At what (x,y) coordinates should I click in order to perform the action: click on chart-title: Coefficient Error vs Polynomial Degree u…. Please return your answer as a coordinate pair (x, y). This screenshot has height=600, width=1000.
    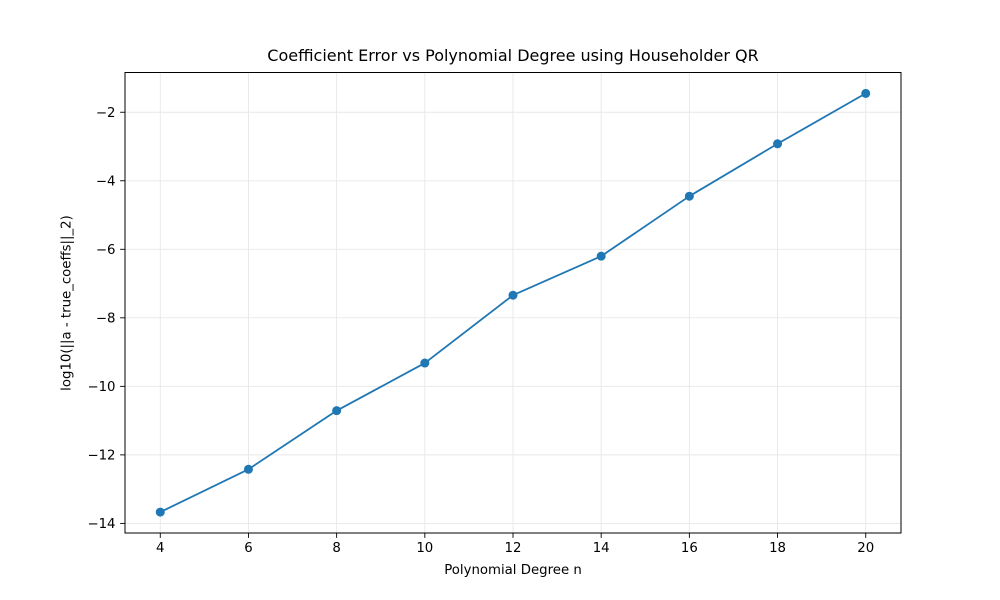
    Looking at the image, I should click on (513, 55).